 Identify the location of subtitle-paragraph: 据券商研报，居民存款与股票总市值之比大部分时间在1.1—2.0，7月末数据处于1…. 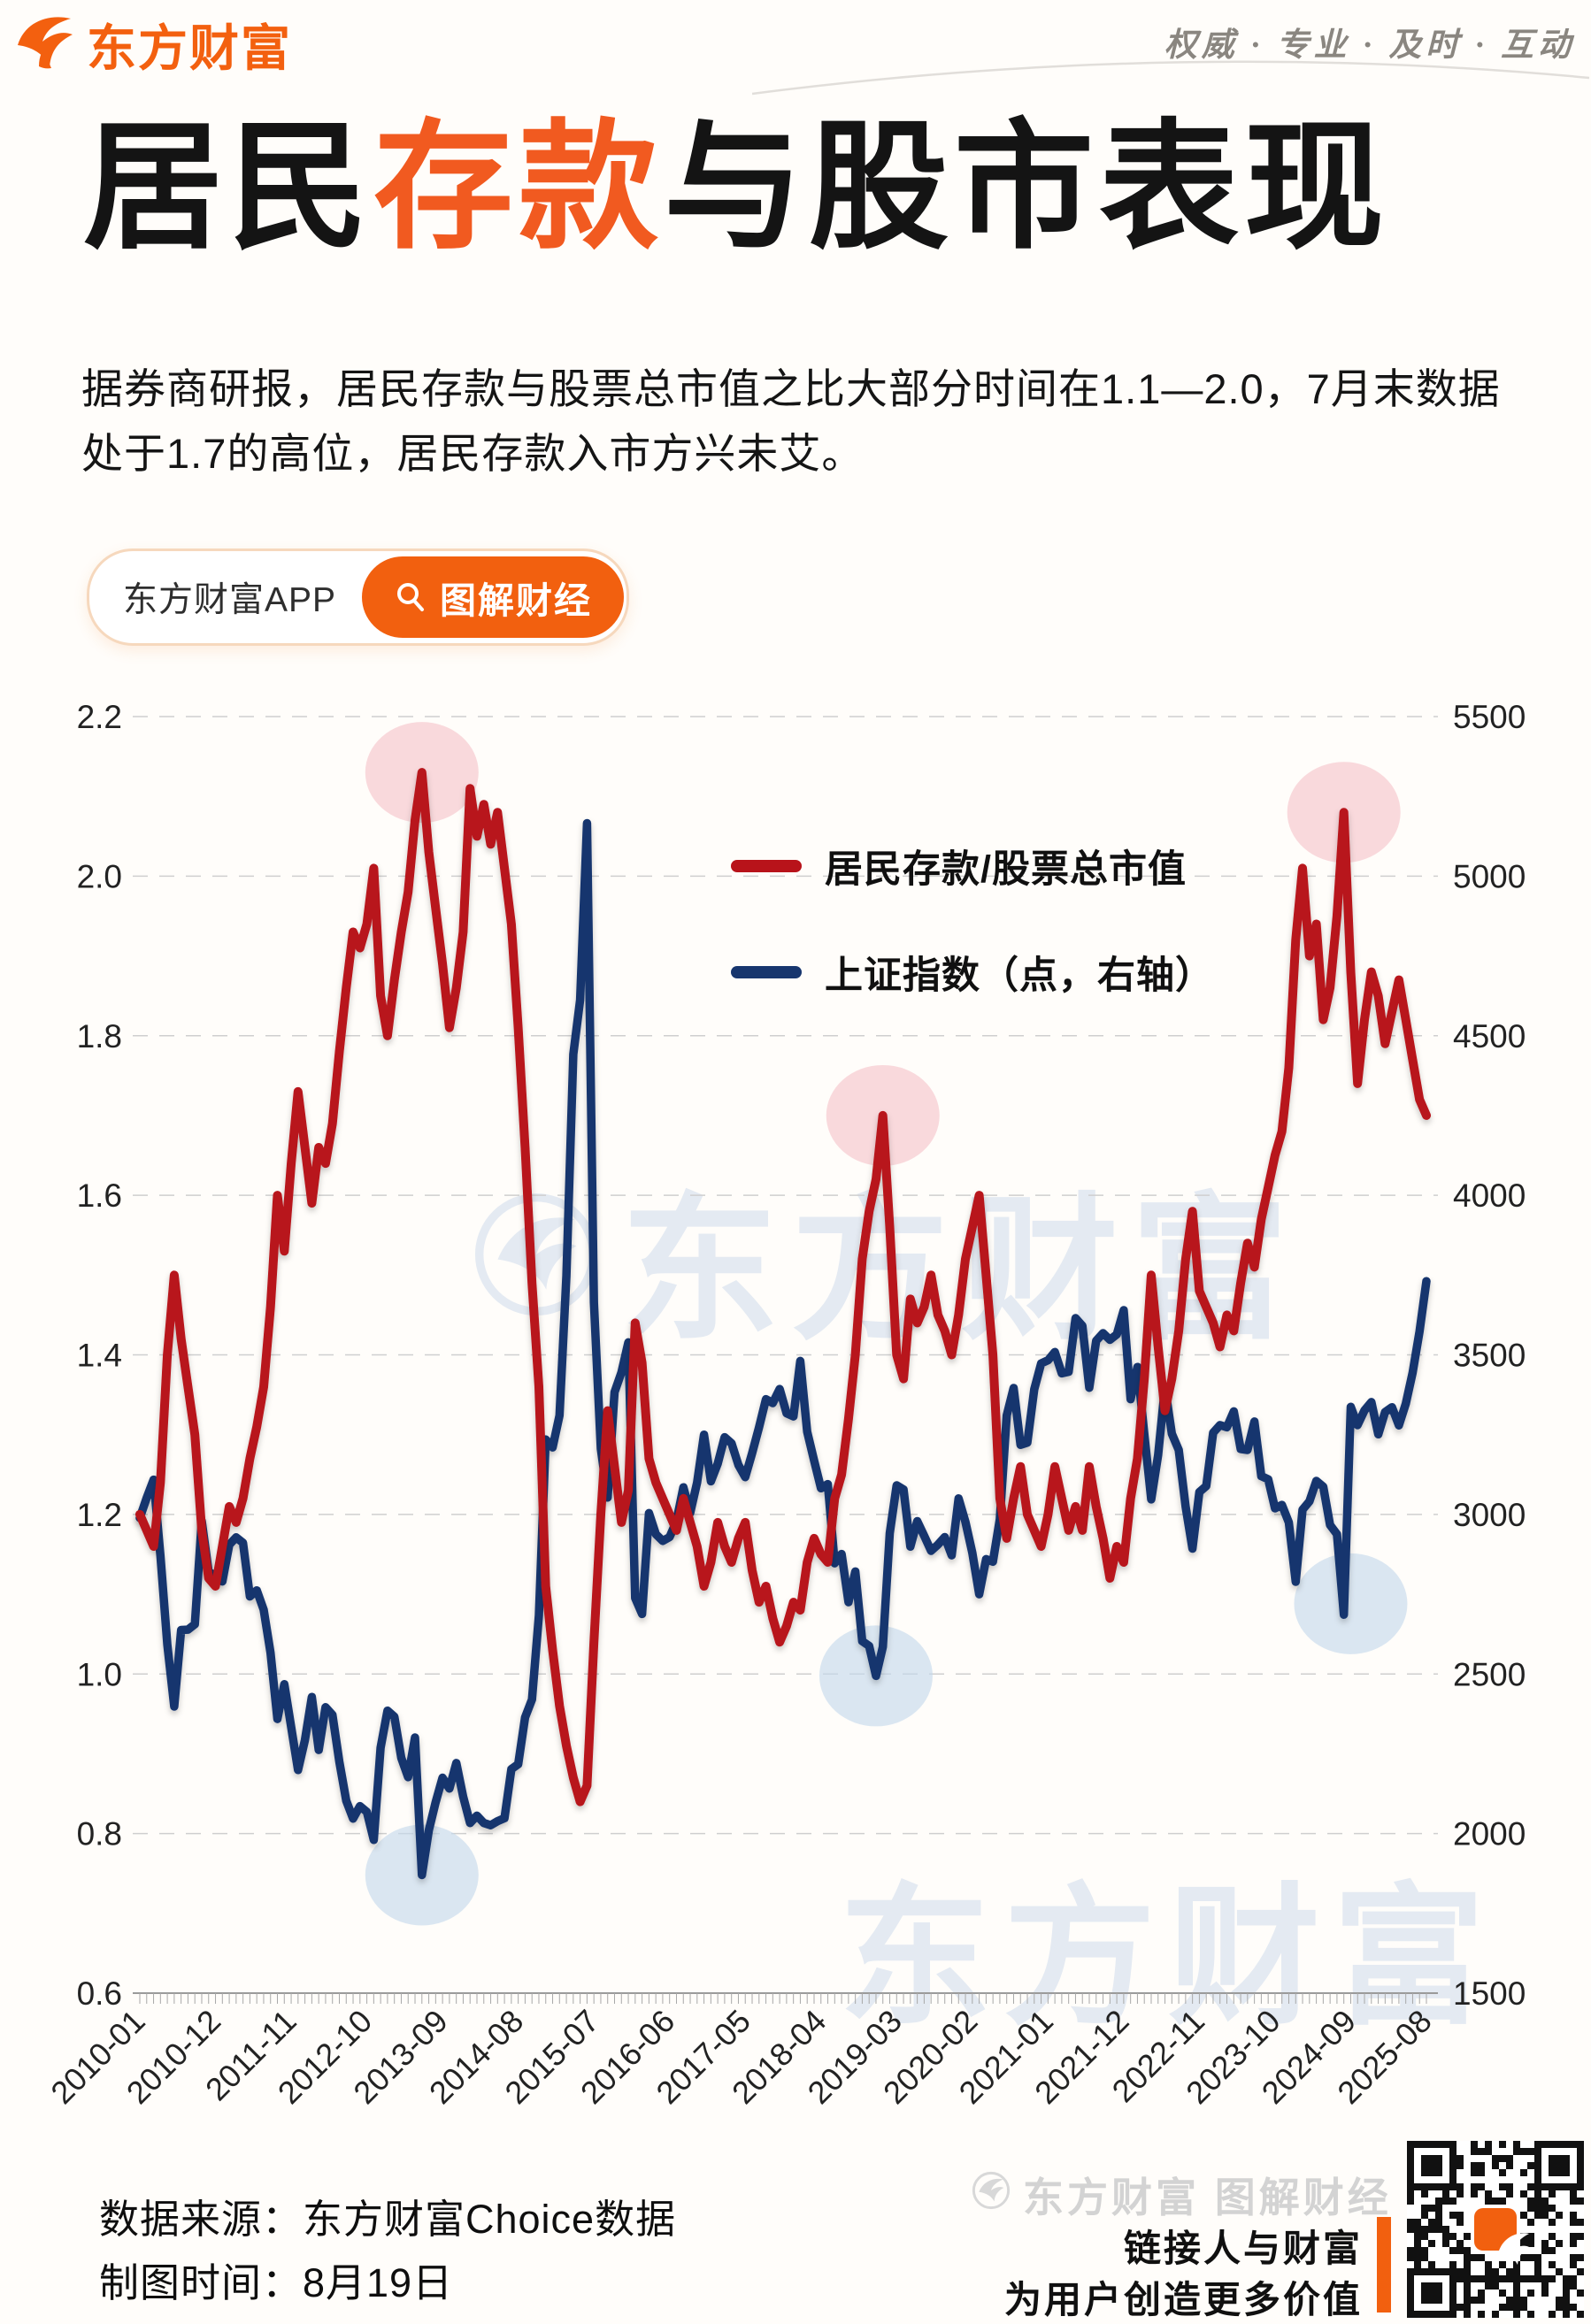
(791, 421).